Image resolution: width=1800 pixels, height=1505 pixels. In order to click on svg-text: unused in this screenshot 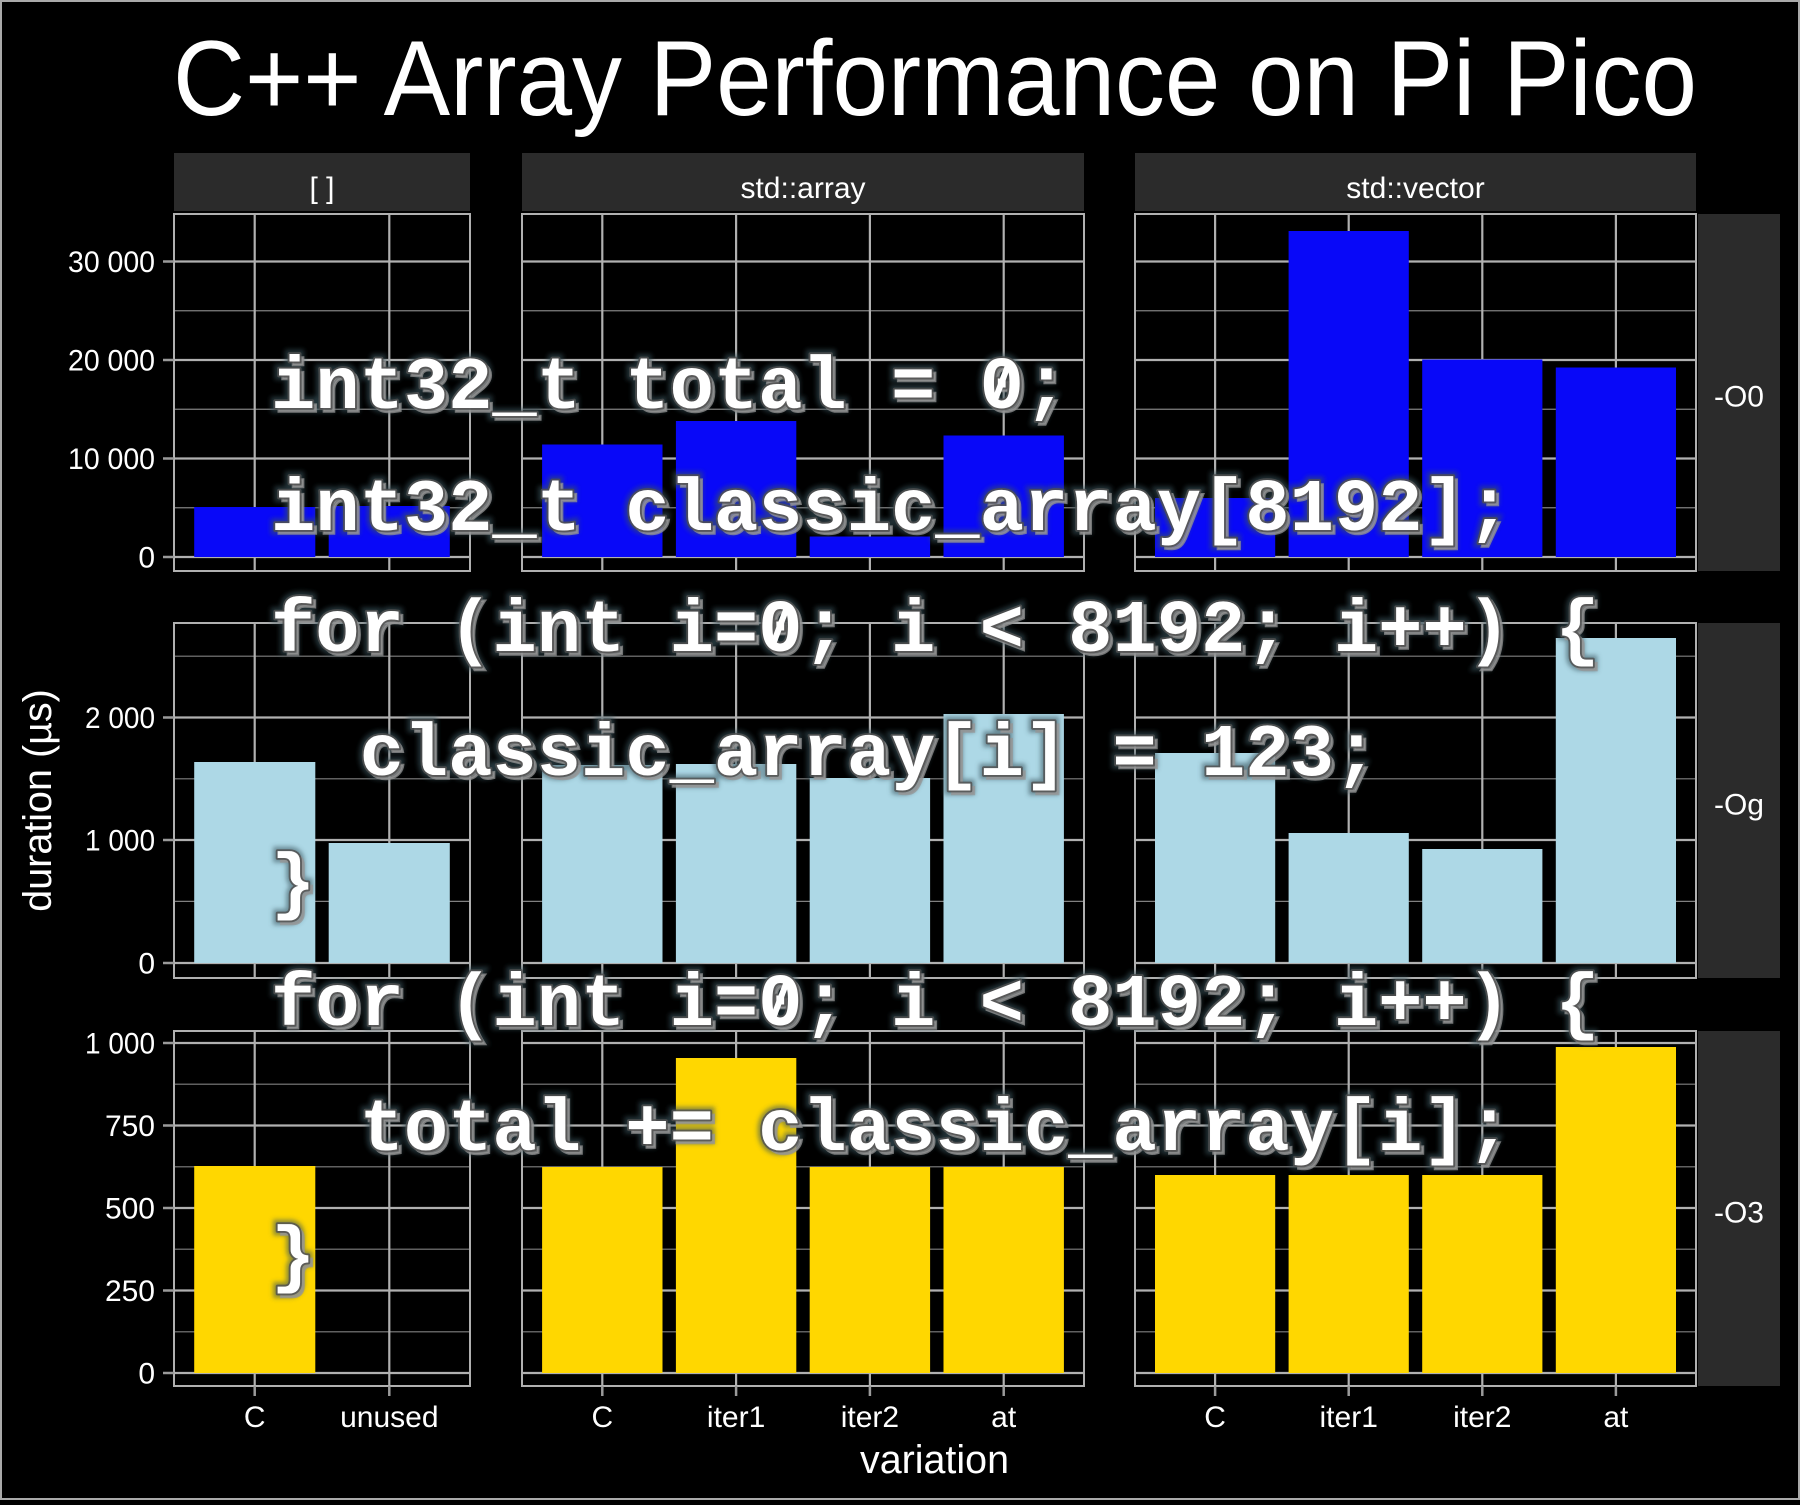, I will do `click(389, 1417)`.